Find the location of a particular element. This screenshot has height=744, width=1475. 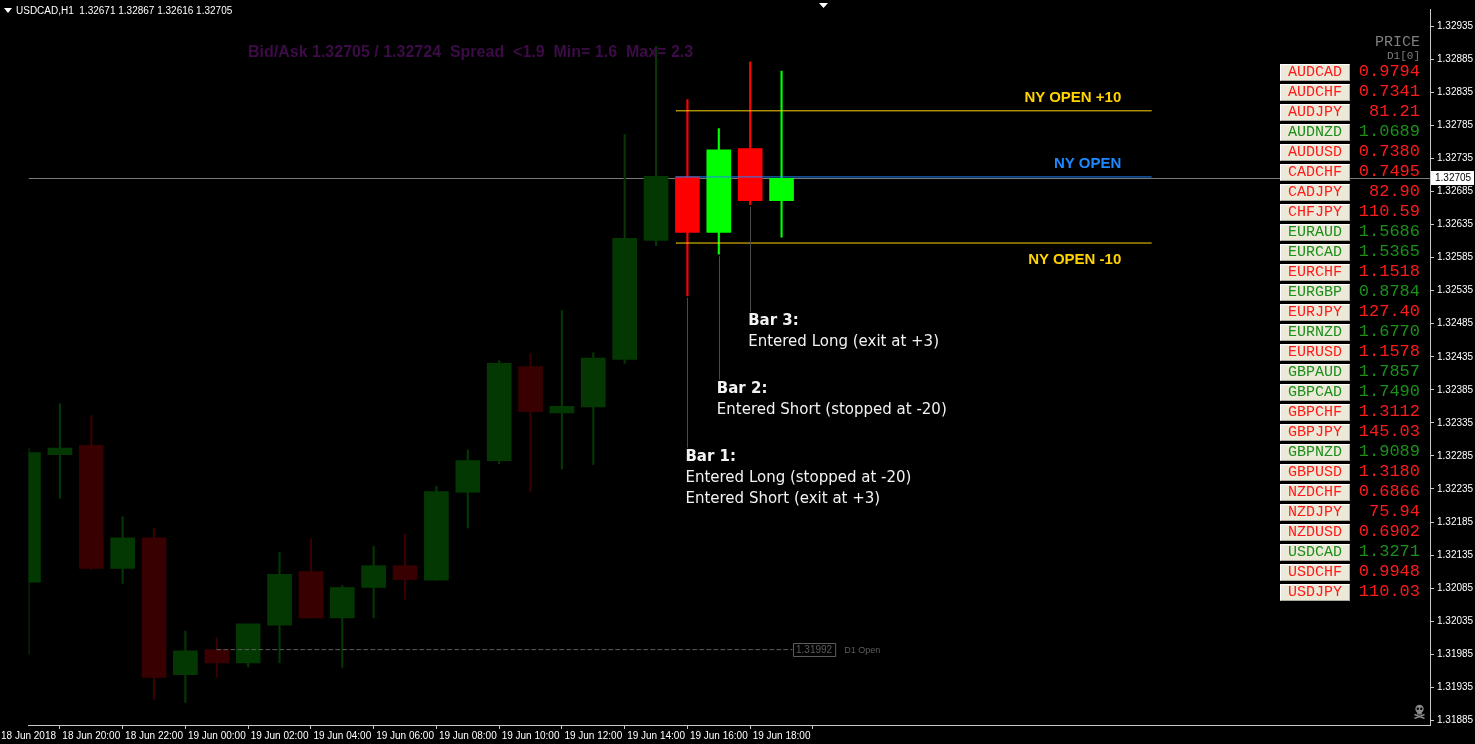

x-tick-label: 19 Jun 10:00 is located at coordinates (530, 735).